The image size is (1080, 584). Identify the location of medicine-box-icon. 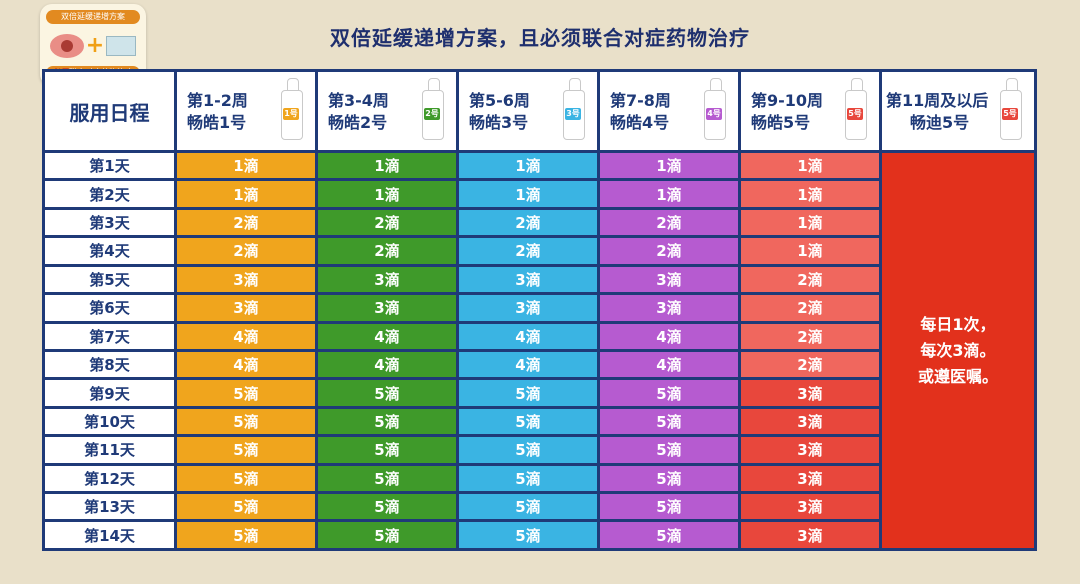
(121, 46).